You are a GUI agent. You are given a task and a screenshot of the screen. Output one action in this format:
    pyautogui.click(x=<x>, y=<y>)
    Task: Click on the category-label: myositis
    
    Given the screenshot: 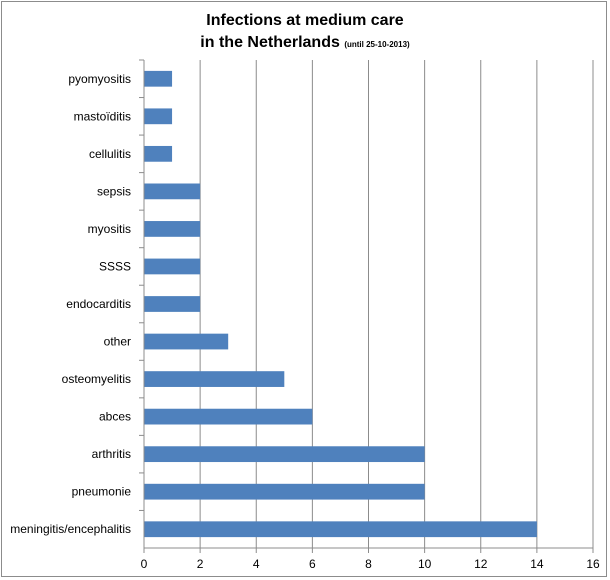 What is the action you would take?
    pyautogui.click(x=109, y=229)
    